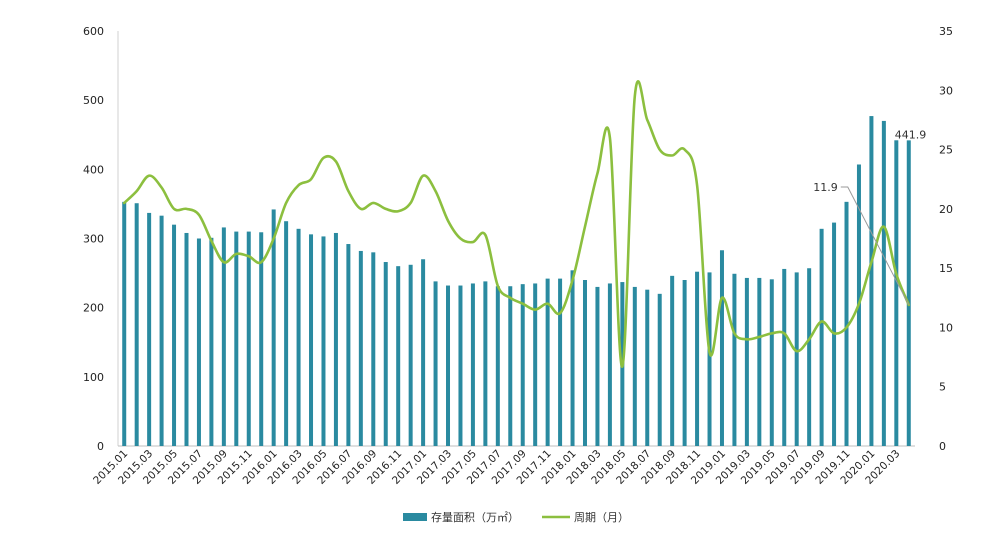 This screenshot has height=553, width=1000. What do you see at coordinates (93, 31) in the screenshot?
I see `y-left-tick-label: 600` at bounding box center [93, 31].